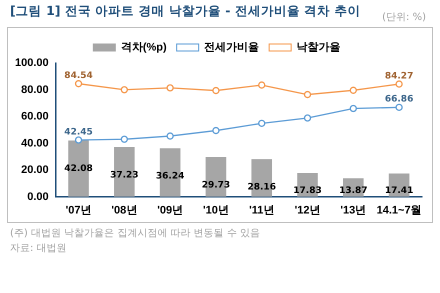  Describe the element at coordinates (124, 210) in the screenshot. I see `x-tick-label: '08년` at that location.